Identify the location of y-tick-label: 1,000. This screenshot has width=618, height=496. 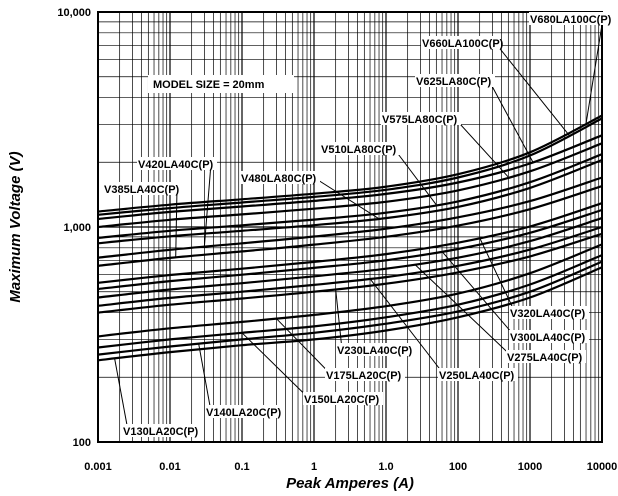
(77, 228).